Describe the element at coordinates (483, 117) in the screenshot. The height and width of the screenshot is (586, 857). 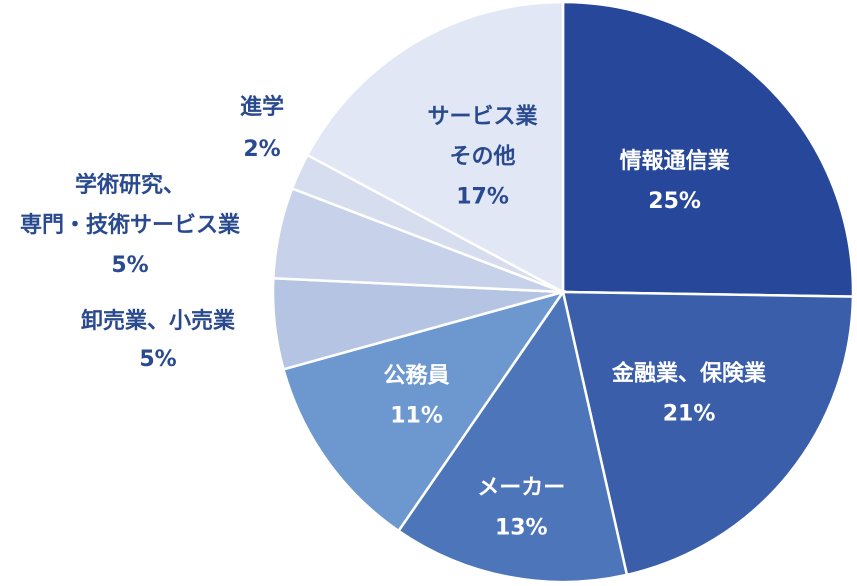
I see `slice-label: サービス業` at that location.